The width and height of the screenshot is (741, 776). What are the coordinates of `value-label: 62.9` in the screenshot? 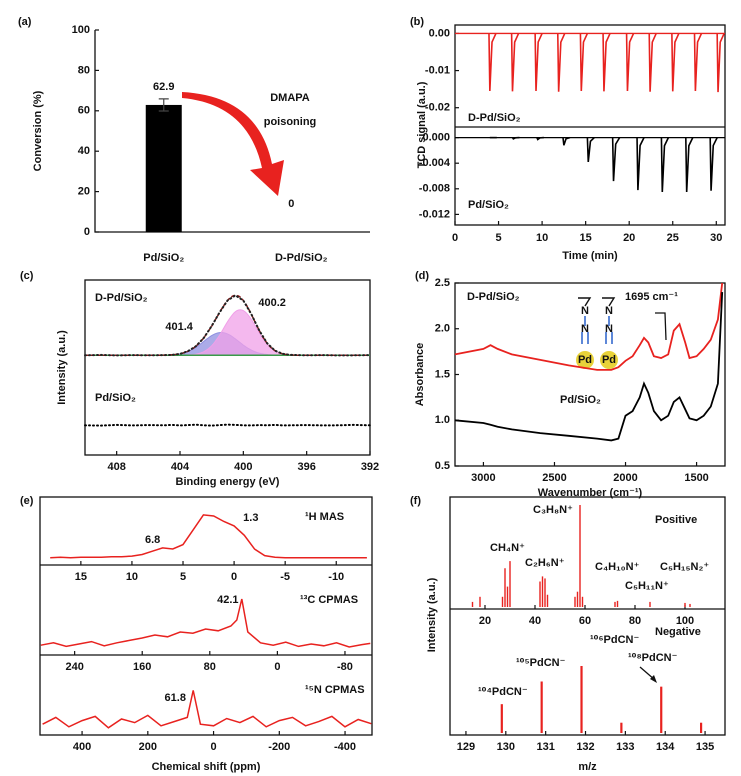 It's located at (163, 87).